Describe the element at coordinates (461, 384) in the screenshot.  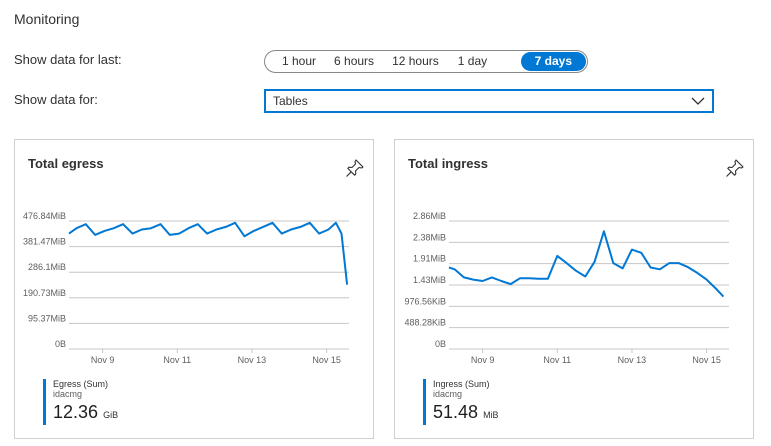
I see `legend-series-name: Ingress (Sum)` at that location.